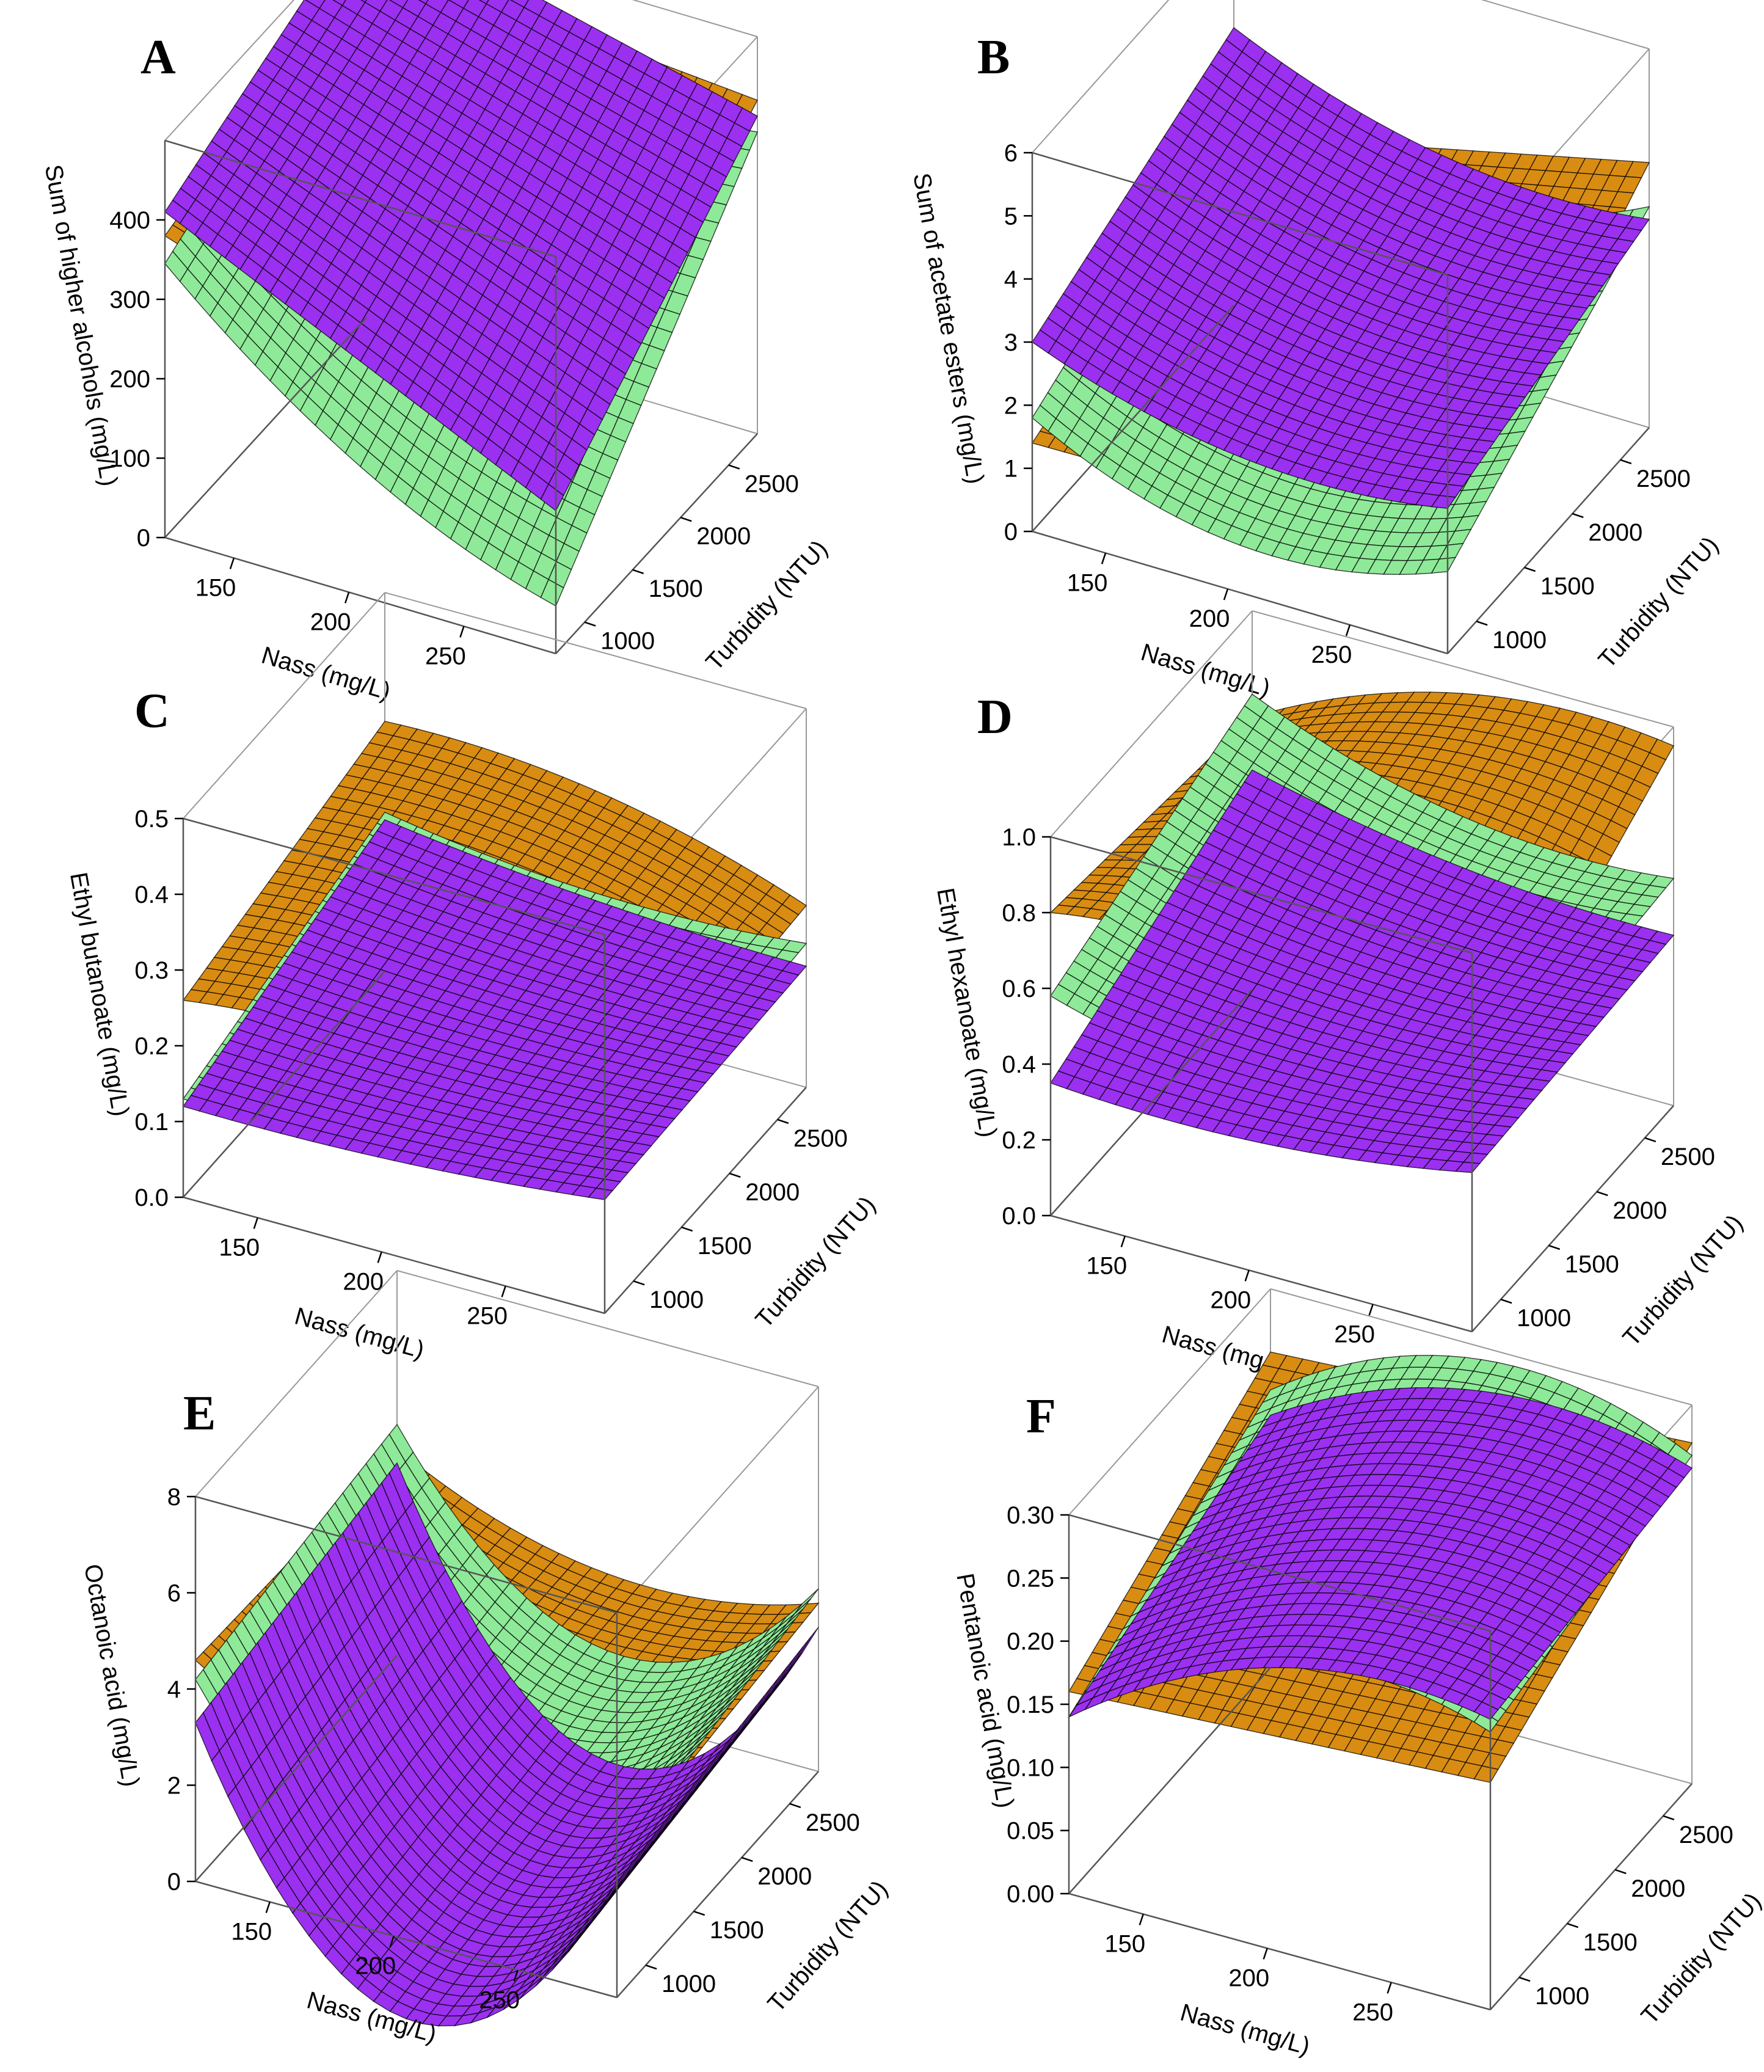 Image resolution: width=1764 pixels, height=2072 pixels. What do you see at coordinates (1011, 153) in the screenshot?
I see `z-tick-label: 6` at bounding box center [1011, 153].